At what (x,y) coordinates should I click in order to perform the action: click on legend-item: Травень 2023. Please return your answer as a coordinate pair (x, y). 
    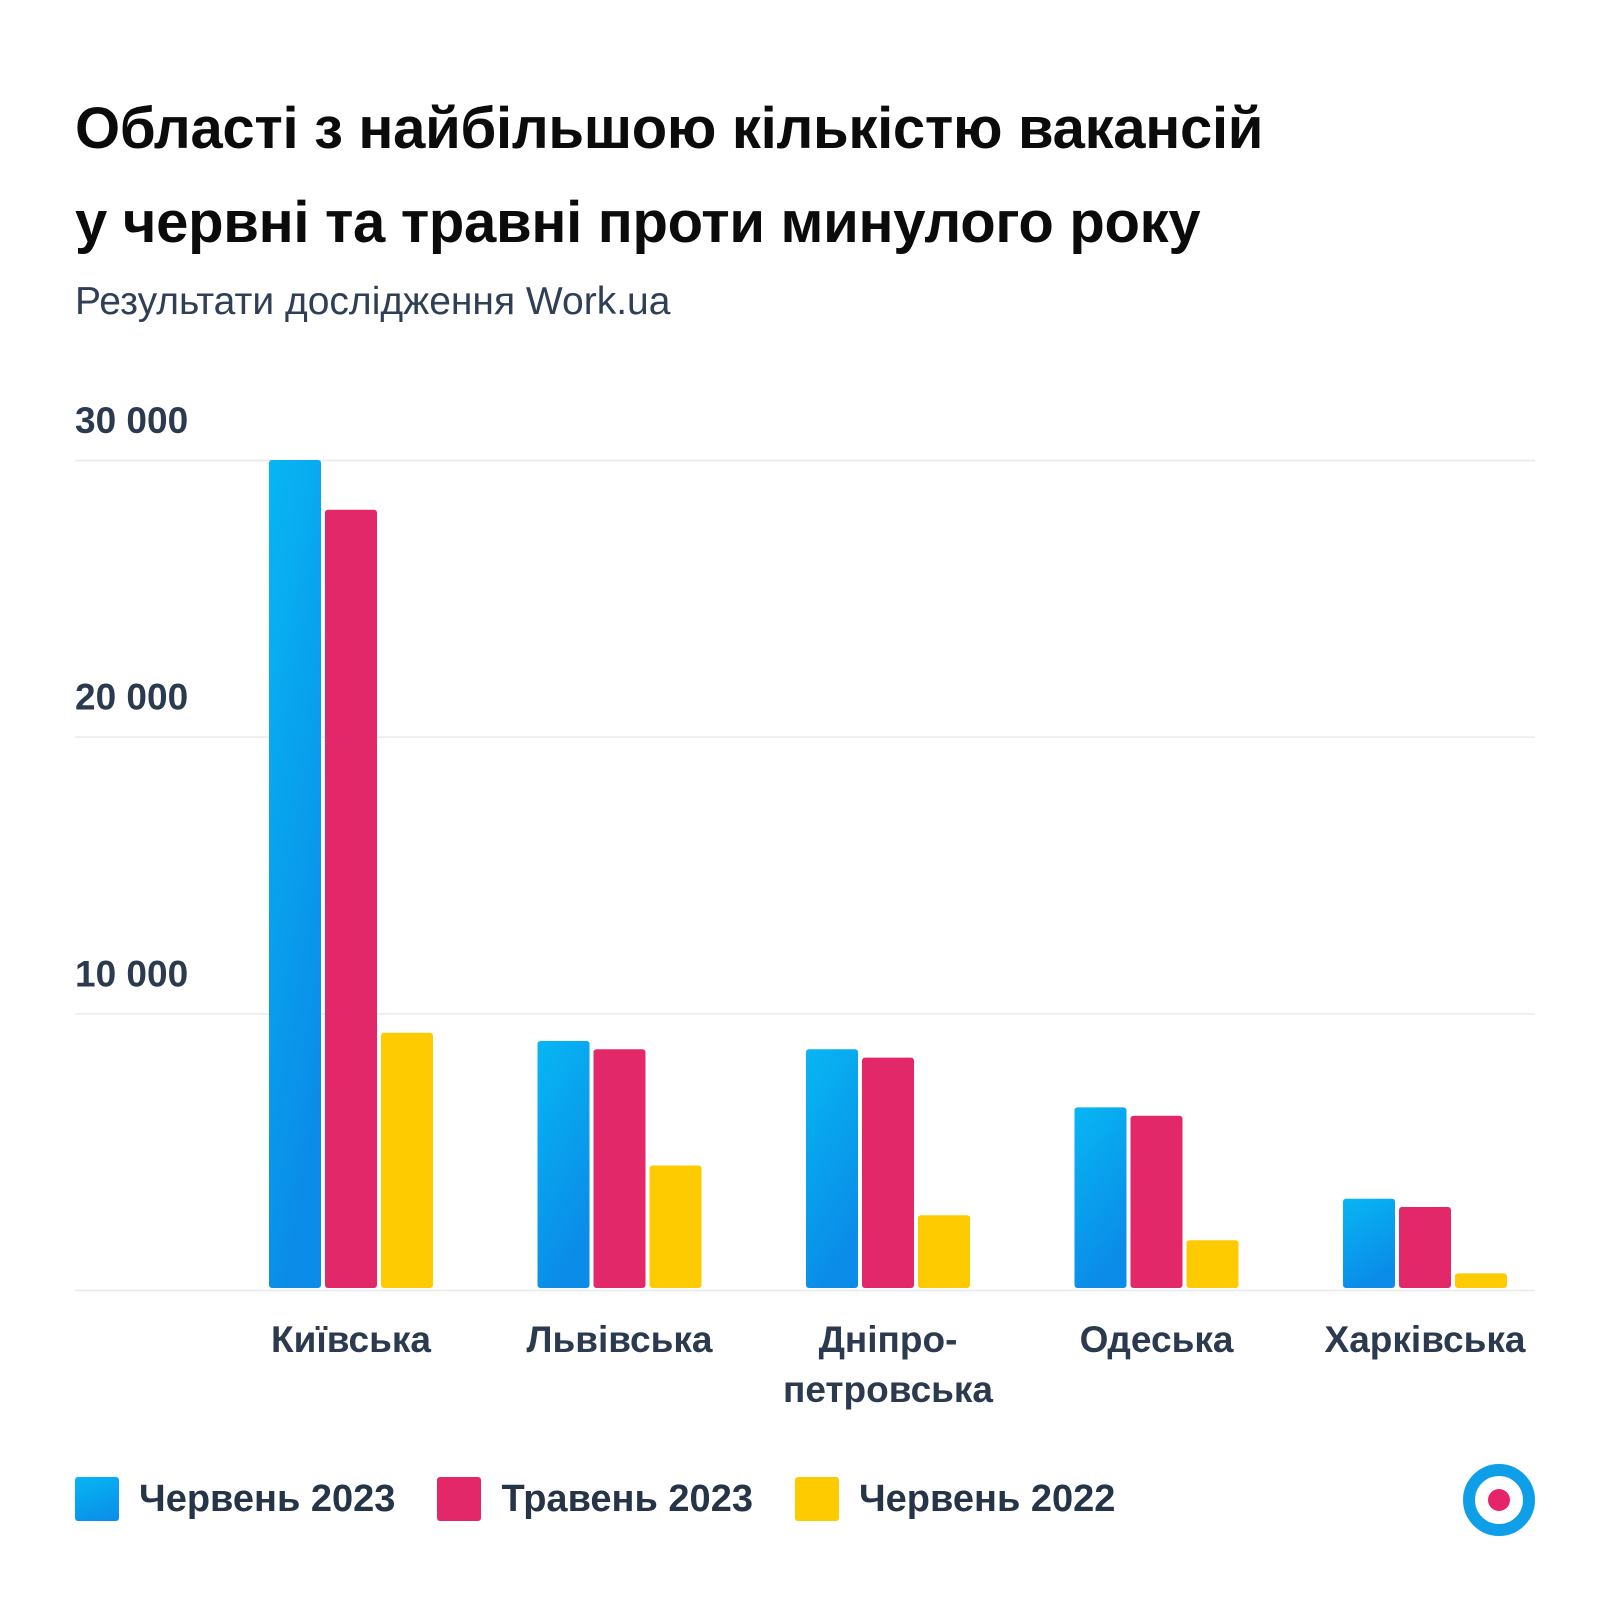
    Looking at the image, I should click on (595, 1499).